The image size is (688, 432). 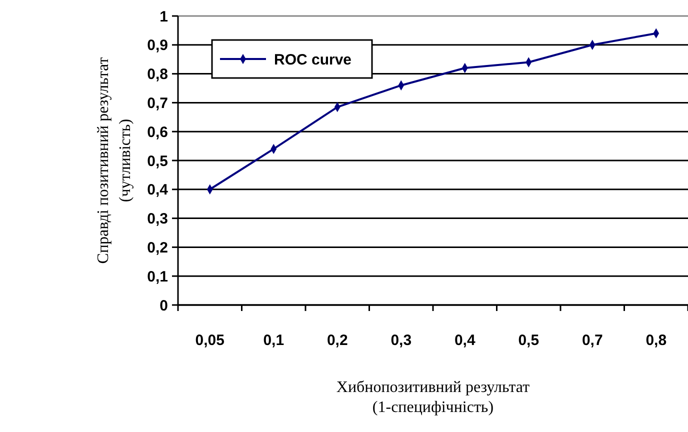 I want to click on y-tick-label: 0, so click(x=164, y=305).